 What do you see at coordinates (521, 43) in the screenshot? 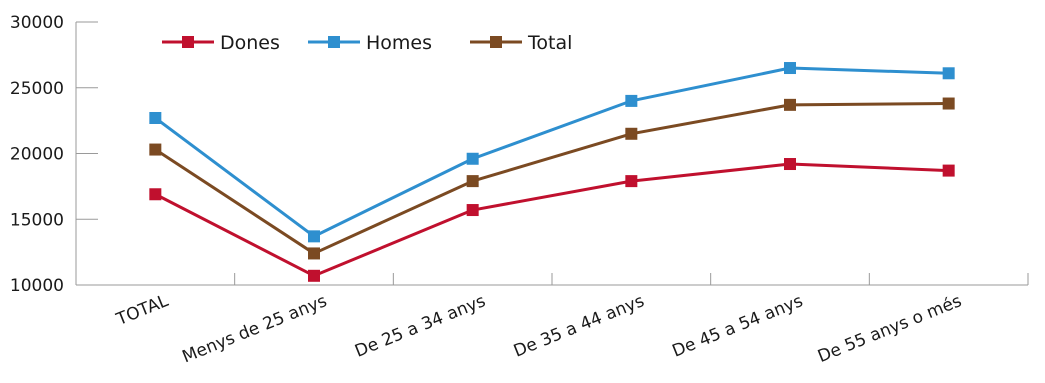
I see `legend-item-total: Total` at bounding box center [521, 43].